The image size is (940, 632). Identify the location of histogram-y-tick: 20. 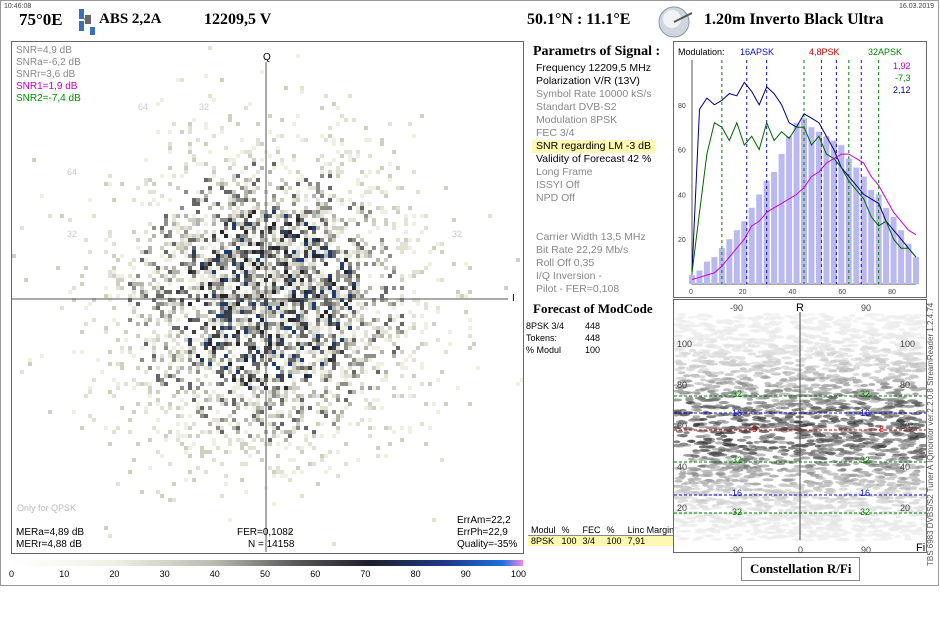
(682, 240).